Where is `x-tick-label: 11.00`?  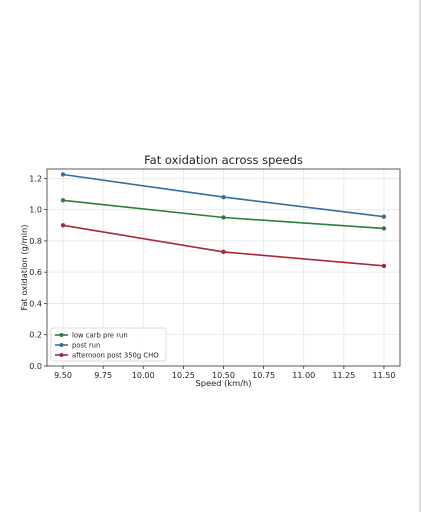 x-tick-label: 11.00 is located at coordinates (303, 375).